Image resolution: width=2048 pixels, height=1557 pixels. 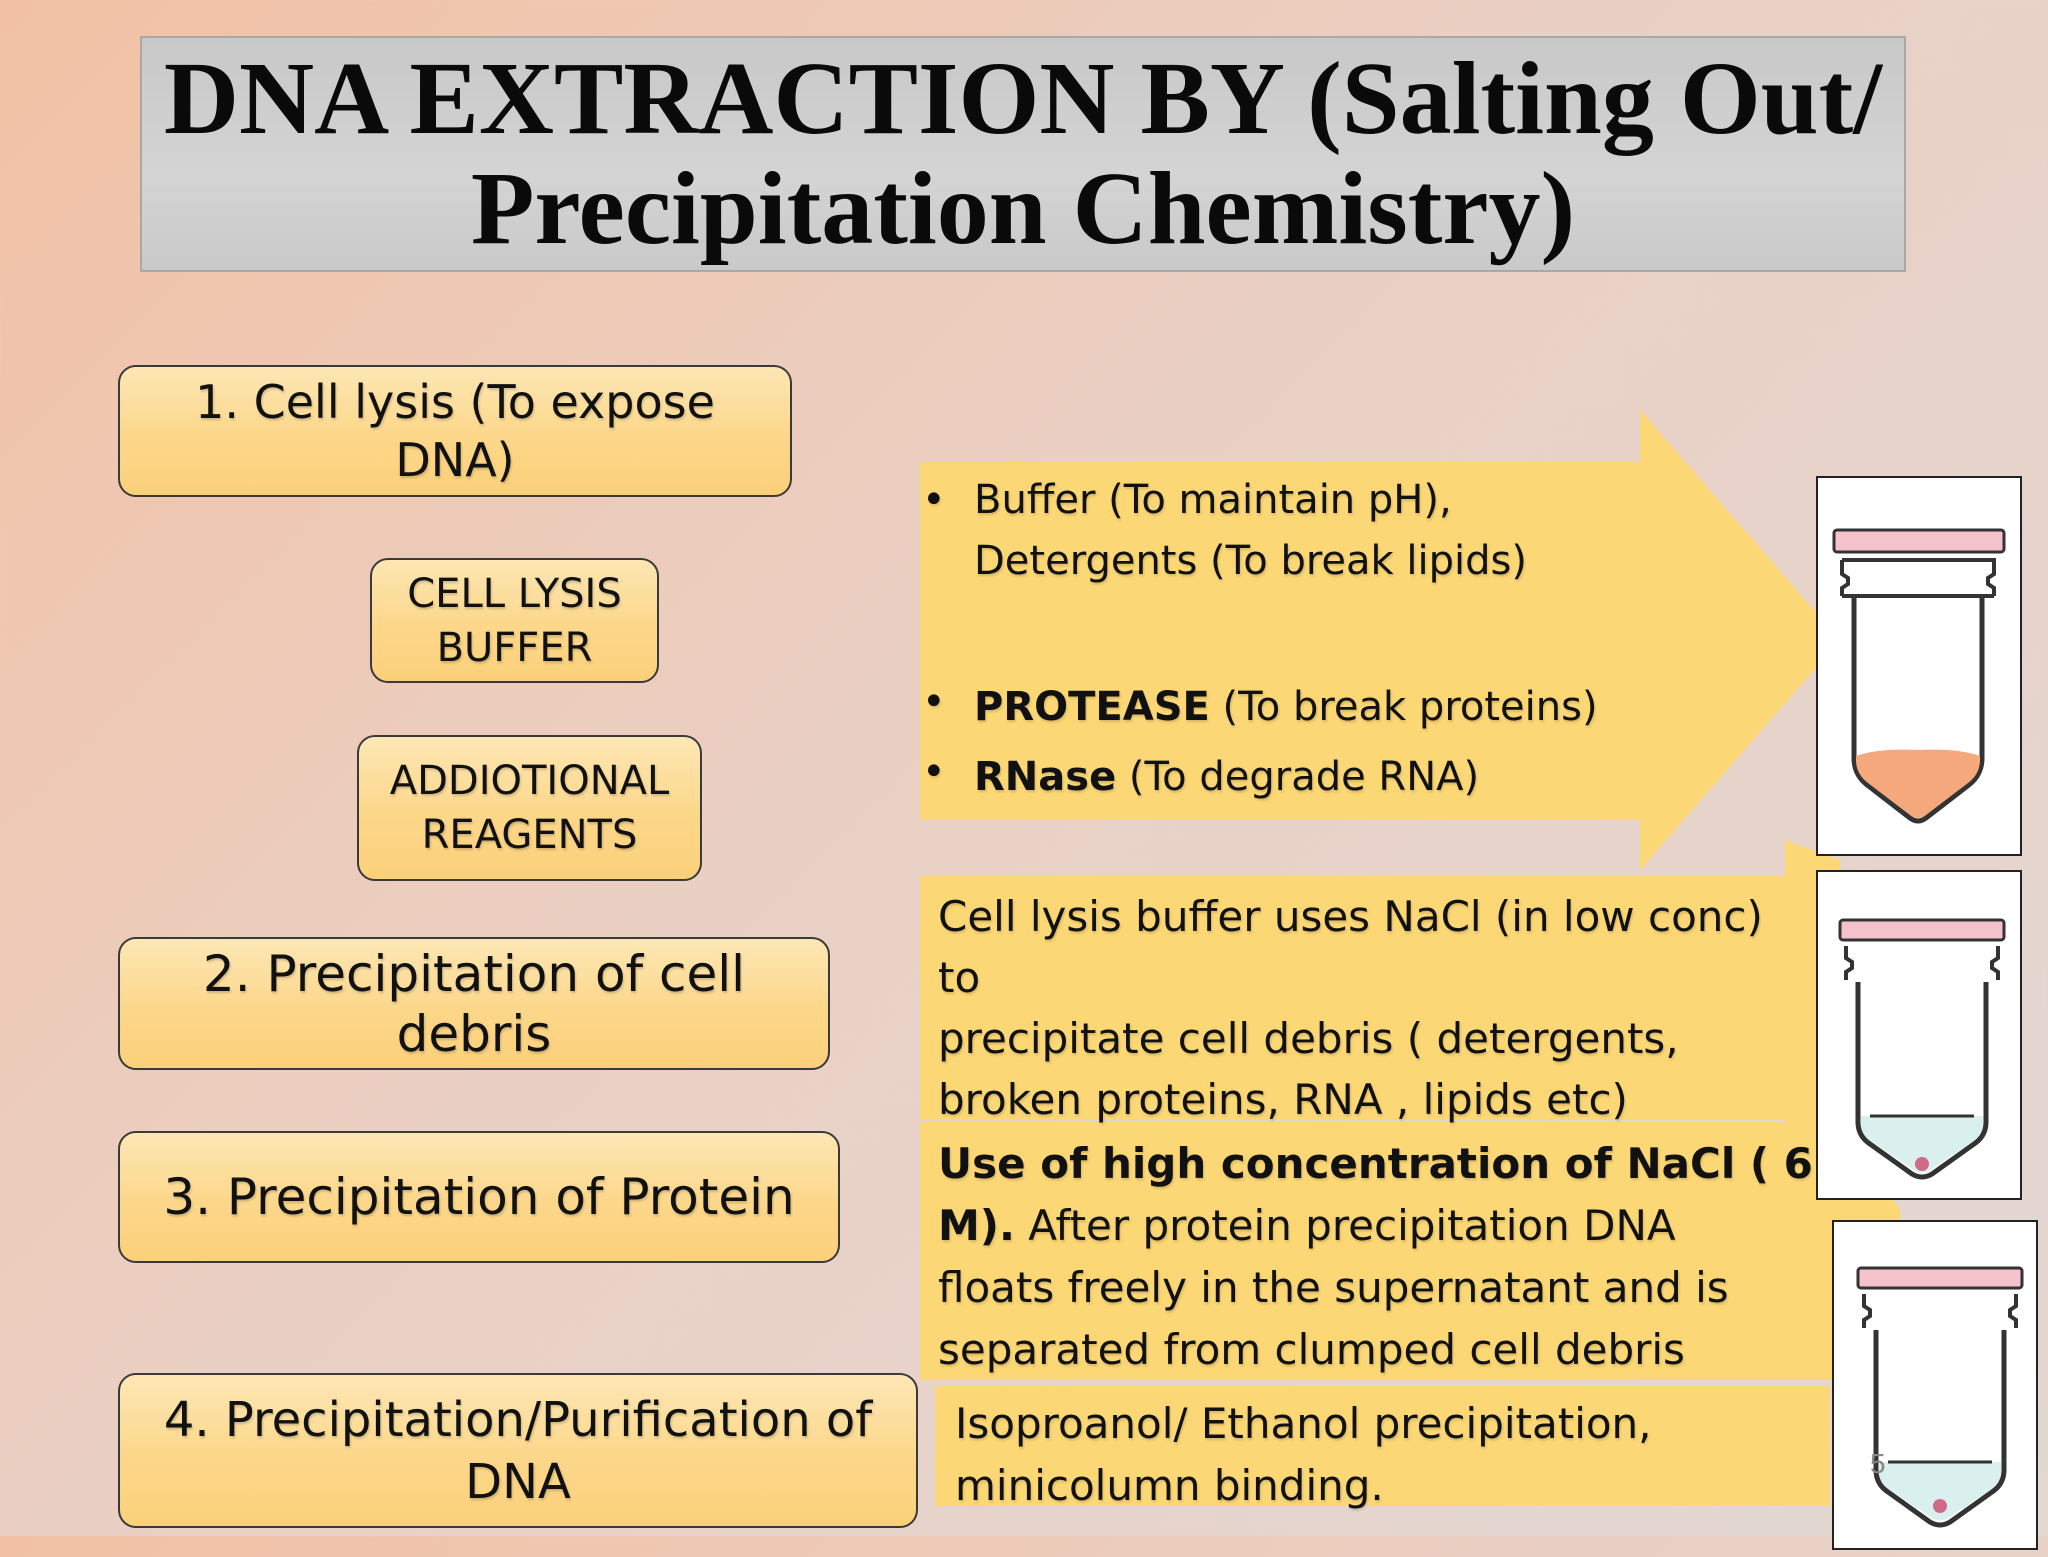 I want to click on step2-cell-debris-box: 2. Precipitation of cell debris, so click(x=474, y=1003).